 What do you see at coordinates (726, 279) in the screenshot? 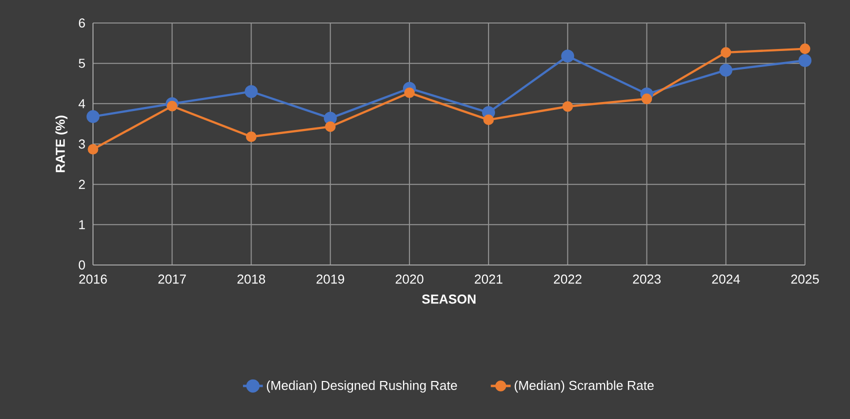
I see `x-tick-label: 2024` at bounding box center [726, 279].